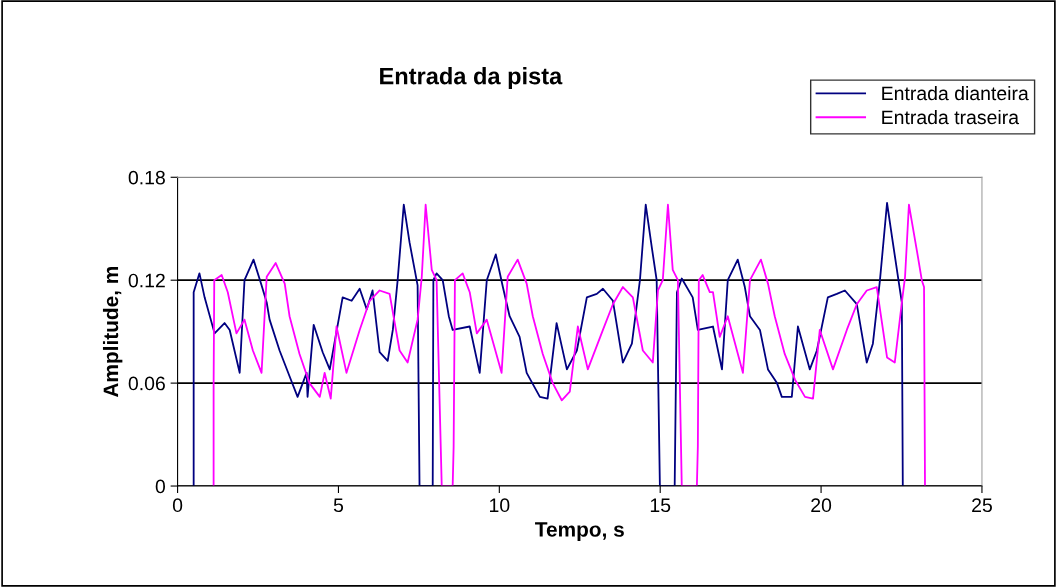  I want to click on x-tick-label: 5, so click(338, 505).